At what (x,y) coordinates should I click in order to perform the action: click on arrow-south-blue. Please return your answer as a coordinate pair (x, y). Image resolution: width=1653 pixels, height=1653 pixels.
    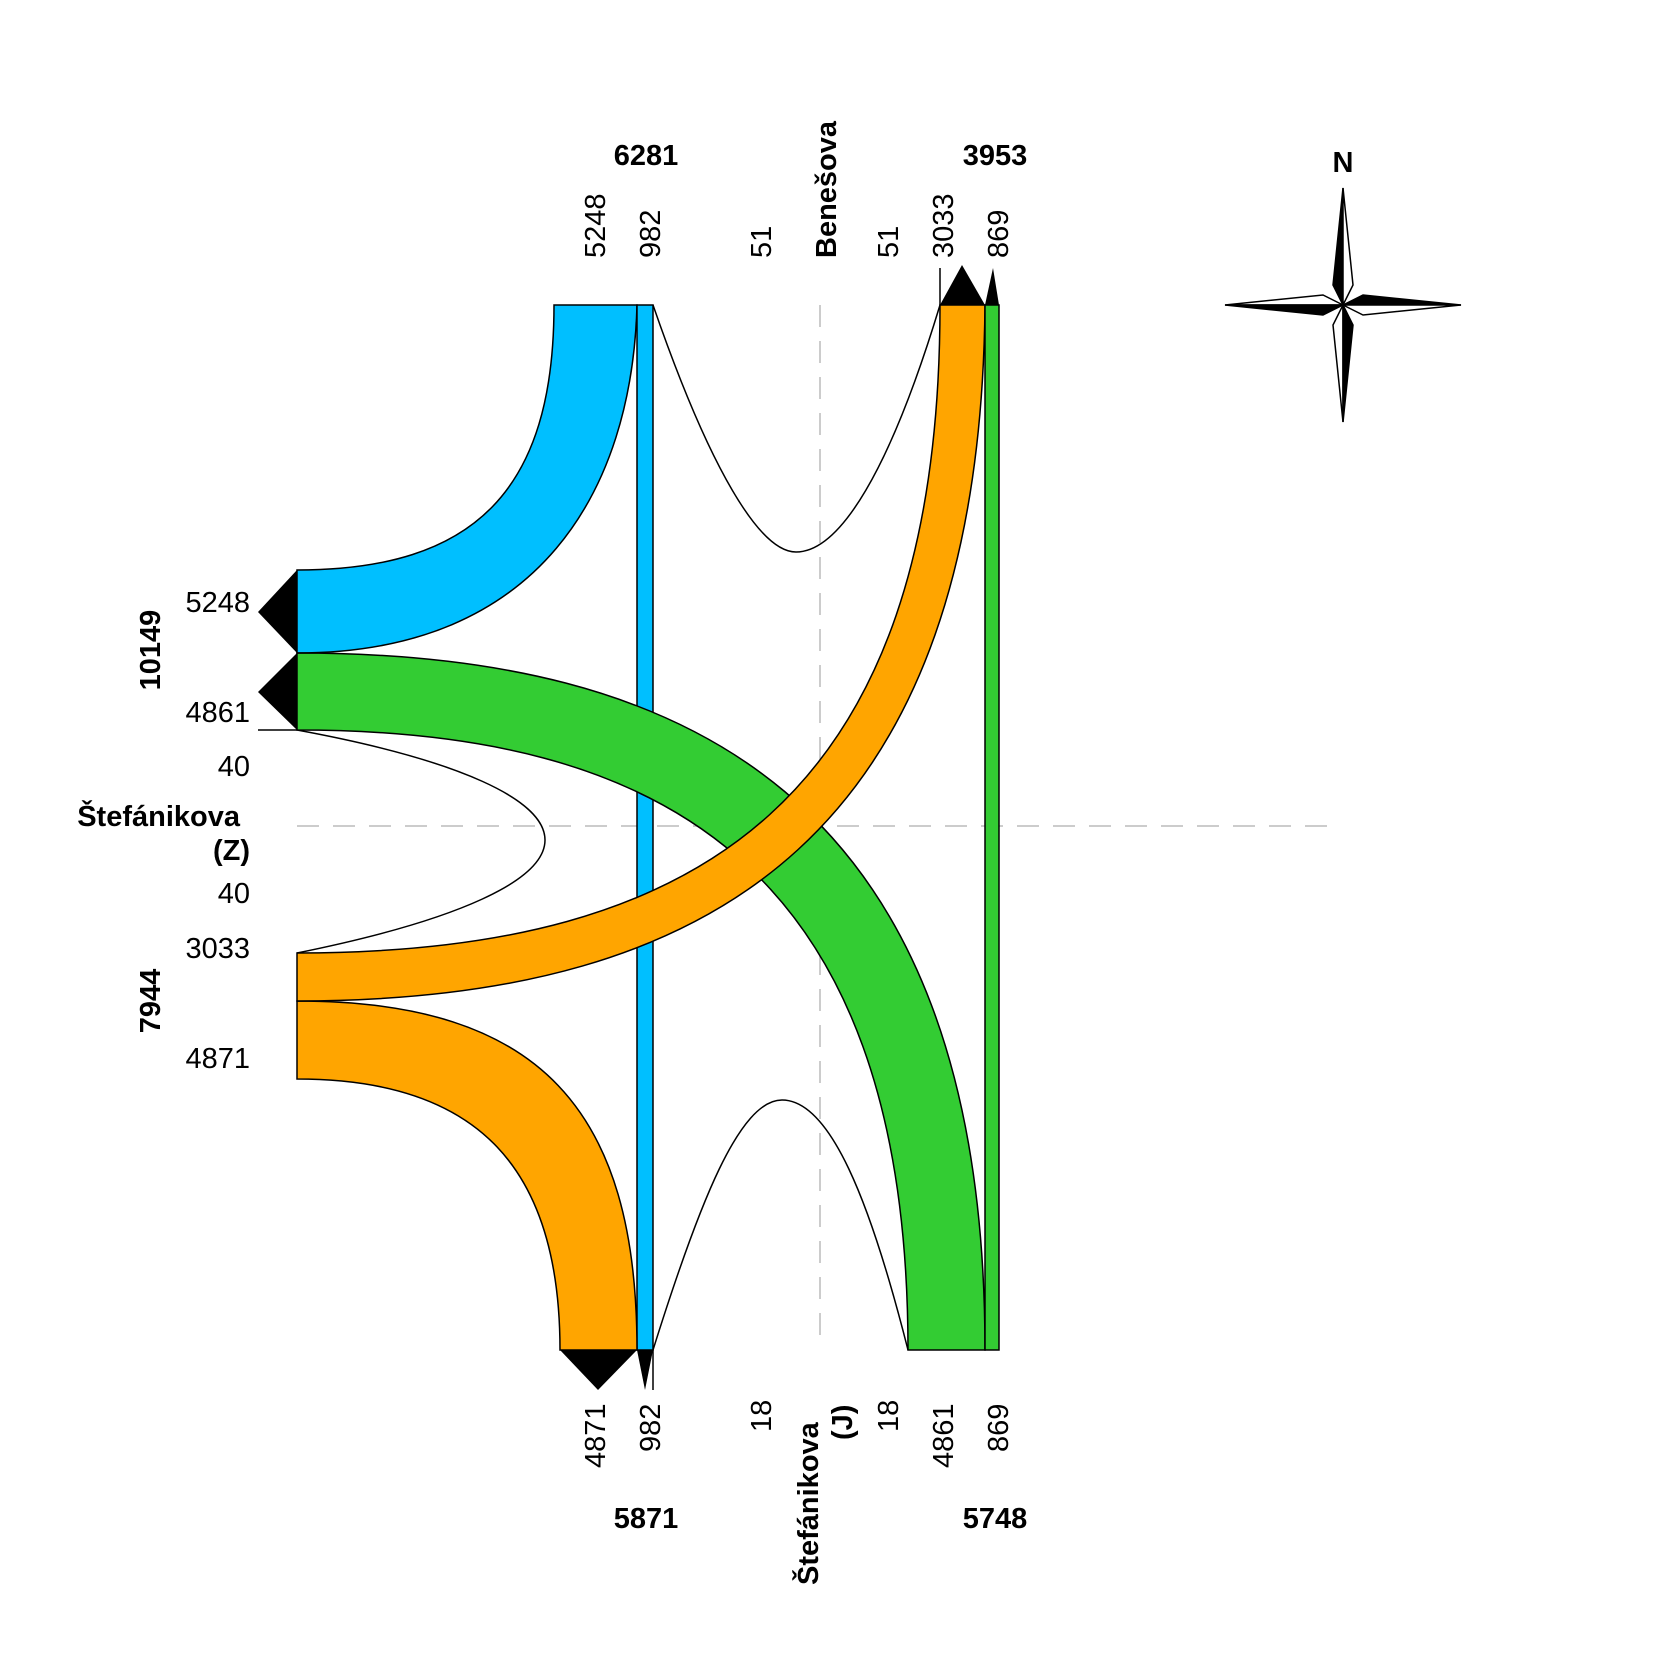
    Looking at the image, I should click on (645, 1370).